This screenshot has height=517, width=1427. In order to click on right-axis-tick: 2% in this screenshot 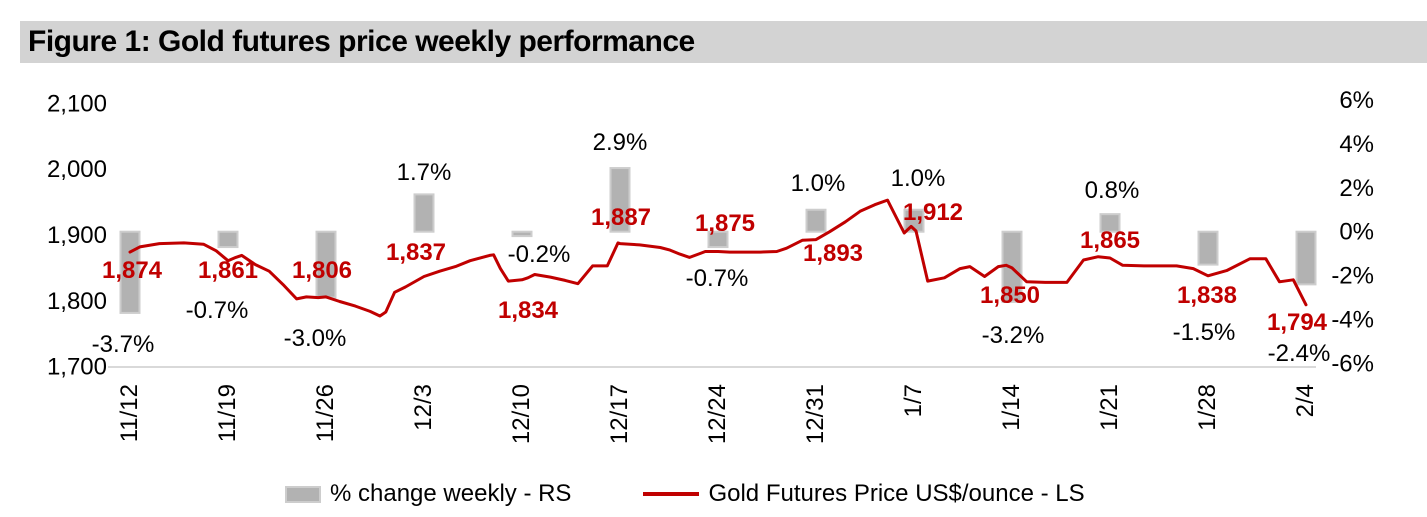, I will do `click(1356, 188)`.